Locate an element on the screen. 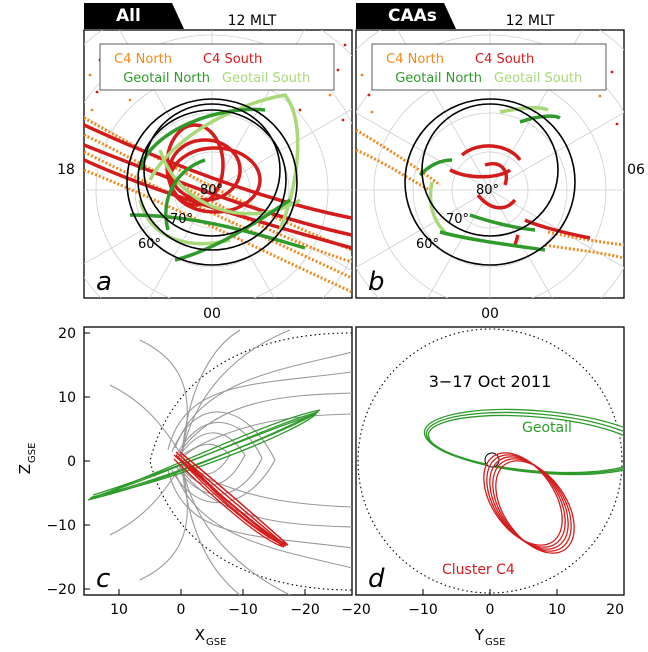  panel-b-title-tab: CAAs is located at coordinates (406, 16).